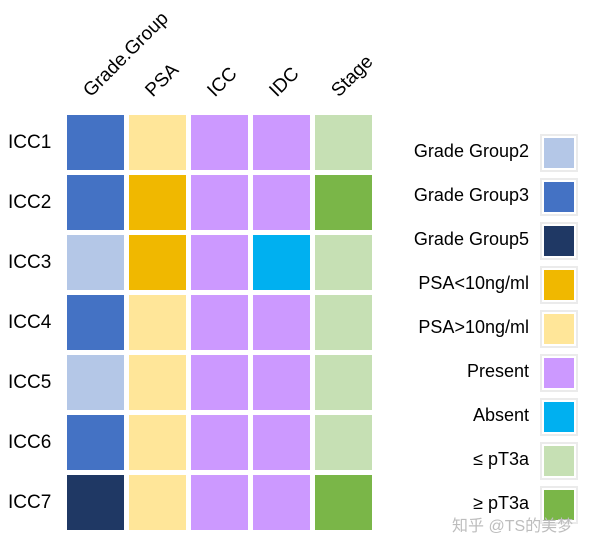  I want to click on legend-label: Absent, so click(500, 415).